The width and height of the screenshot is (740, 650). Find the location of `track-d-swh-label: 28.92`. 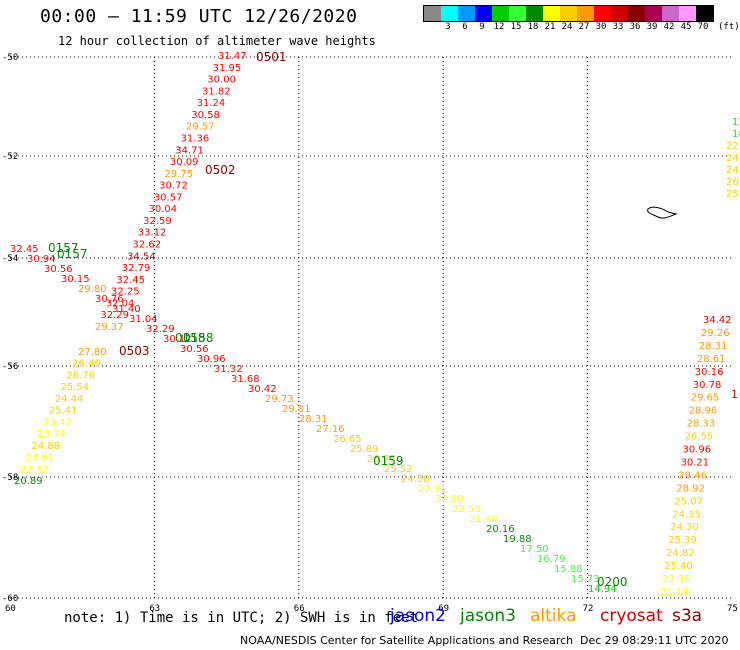

track-d-swh-label: 28.92 is located at coordinates (690, 488).